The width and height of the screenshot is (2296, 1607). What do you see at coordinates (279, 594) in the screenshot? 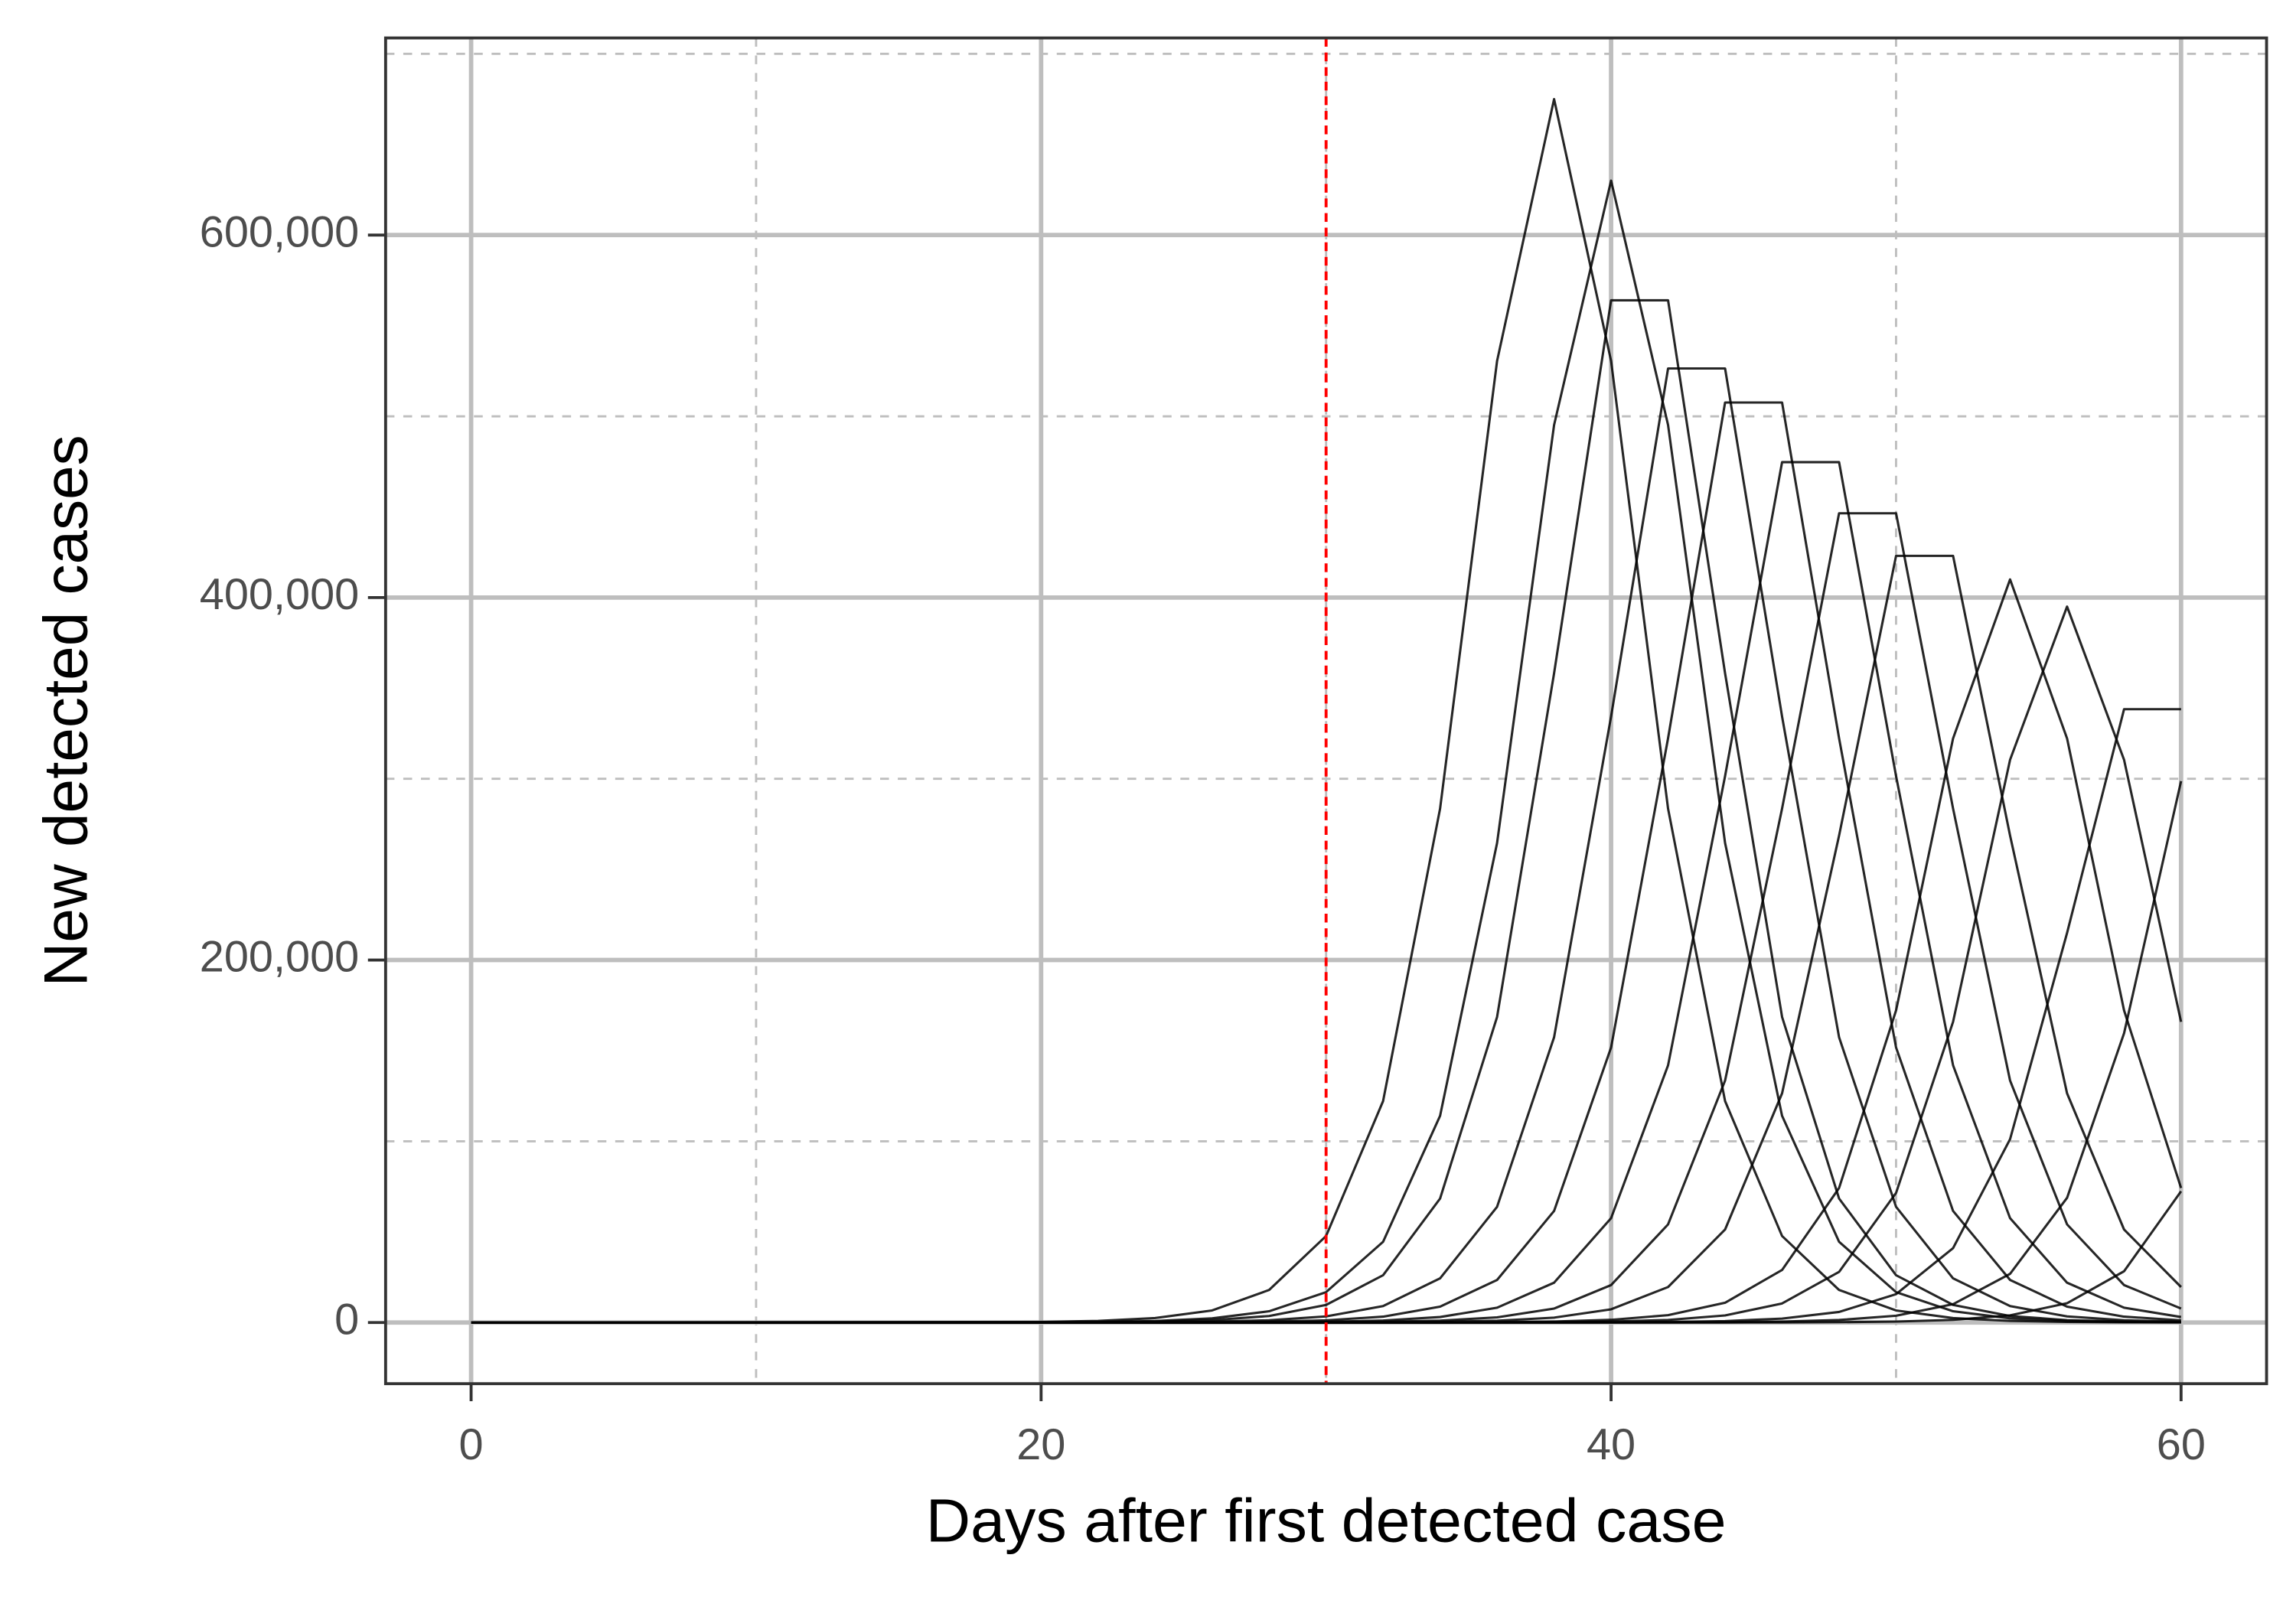
I see `y-tick-label: 400,000` at bounding box center [279, 594].